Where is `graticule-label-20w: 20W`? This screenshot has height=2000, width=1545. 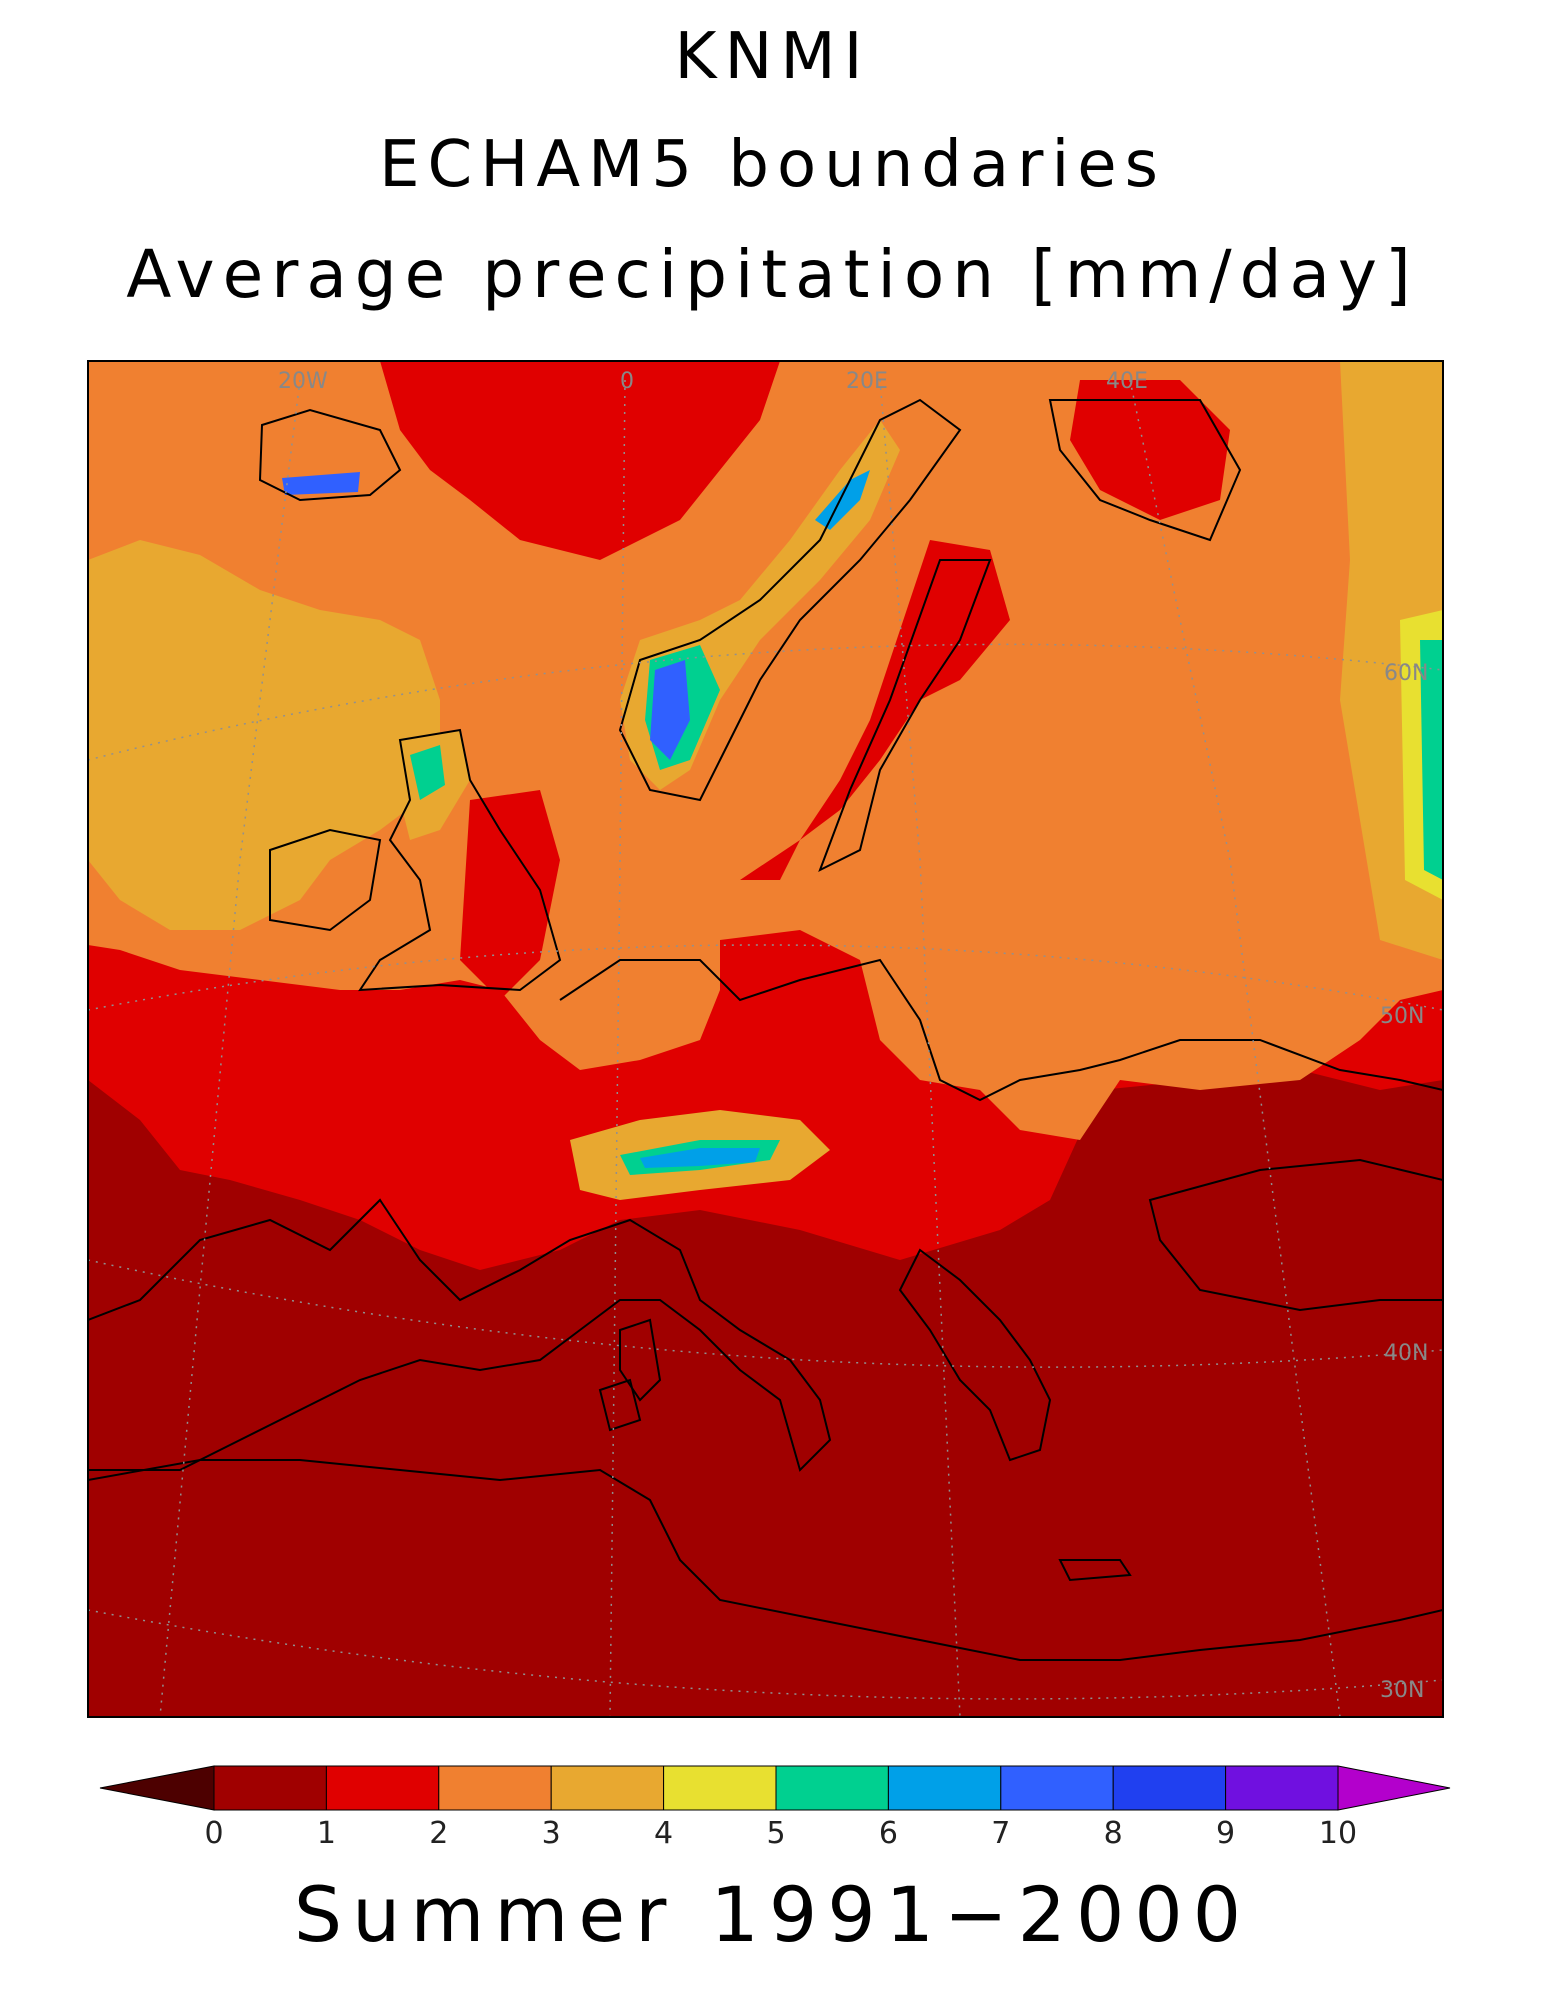 graticule-label-20w: 20W is located at coordinates (303, 381).